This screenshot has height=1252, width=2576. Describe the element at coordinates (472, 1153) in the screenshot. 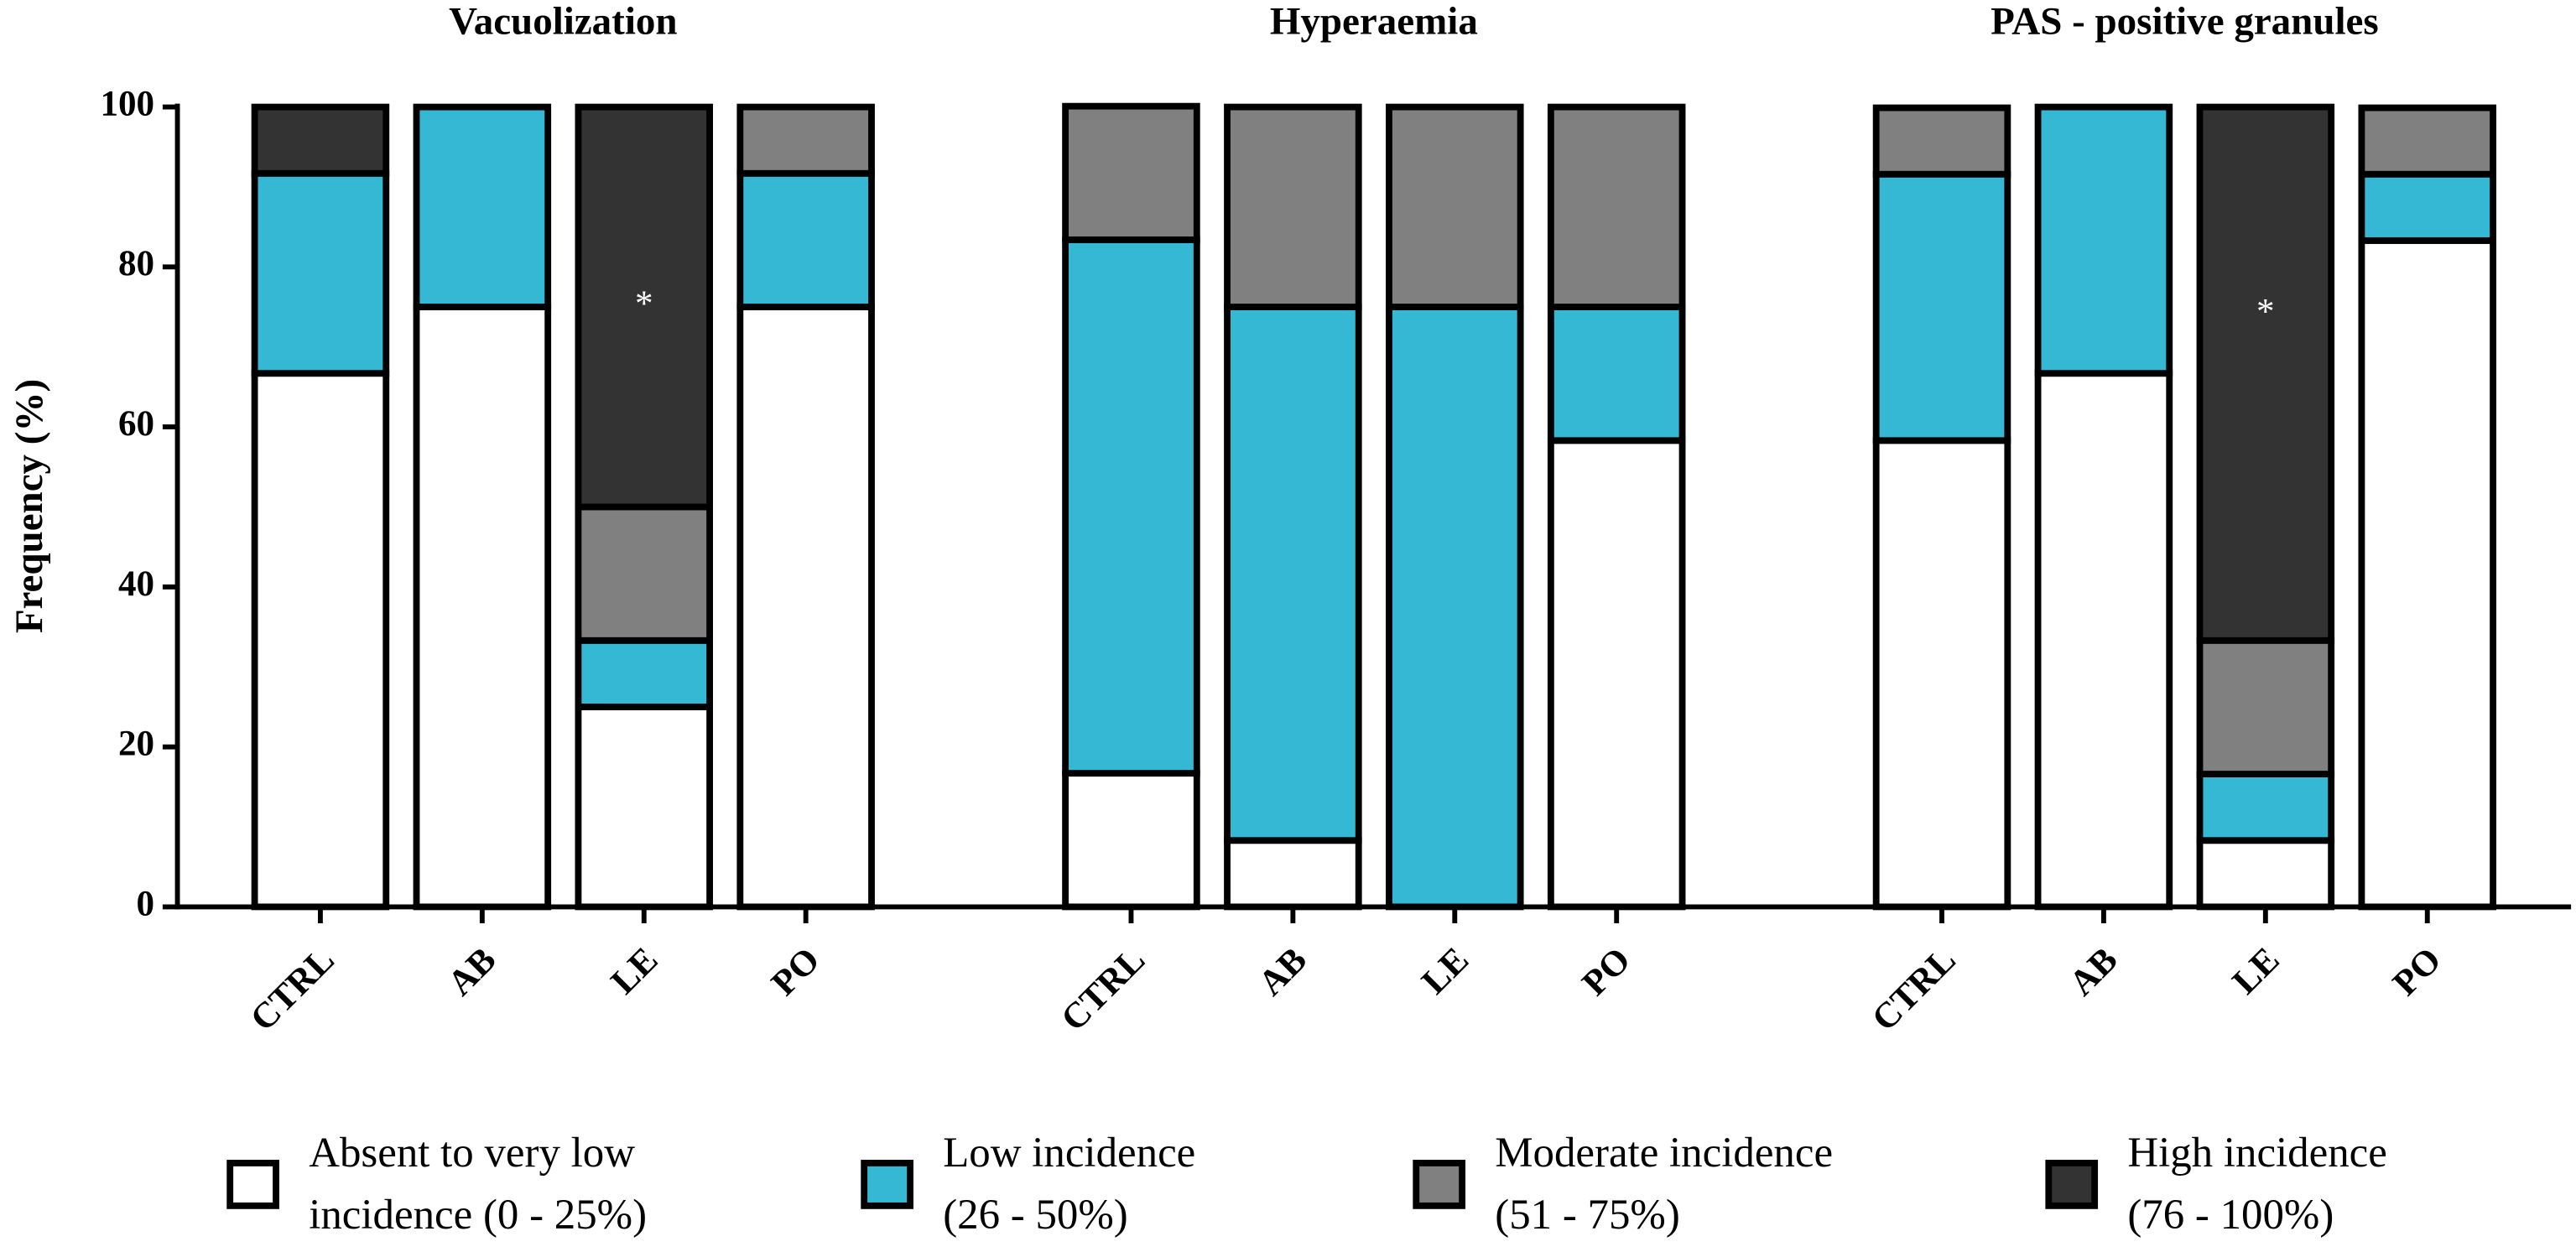

I see `legend-label: Absent to very low` at that location.